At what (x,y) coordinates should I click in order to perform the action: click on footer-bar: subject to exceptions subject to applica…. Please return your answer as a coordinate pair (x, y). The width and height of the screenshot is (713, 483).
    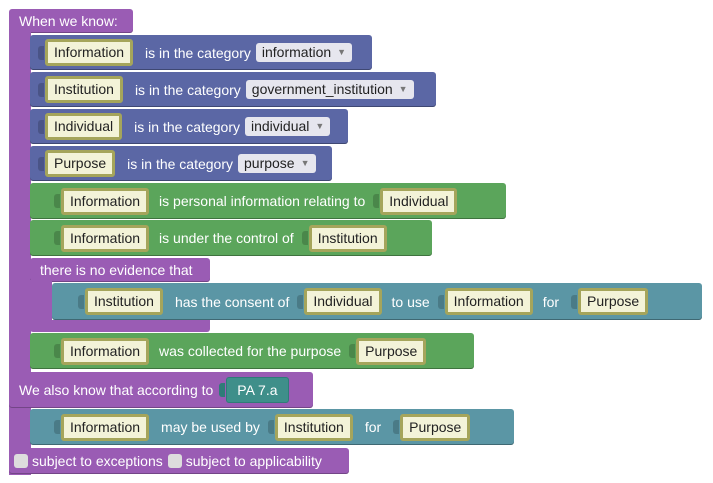
    Looking at the image, I should click on (179, 461).